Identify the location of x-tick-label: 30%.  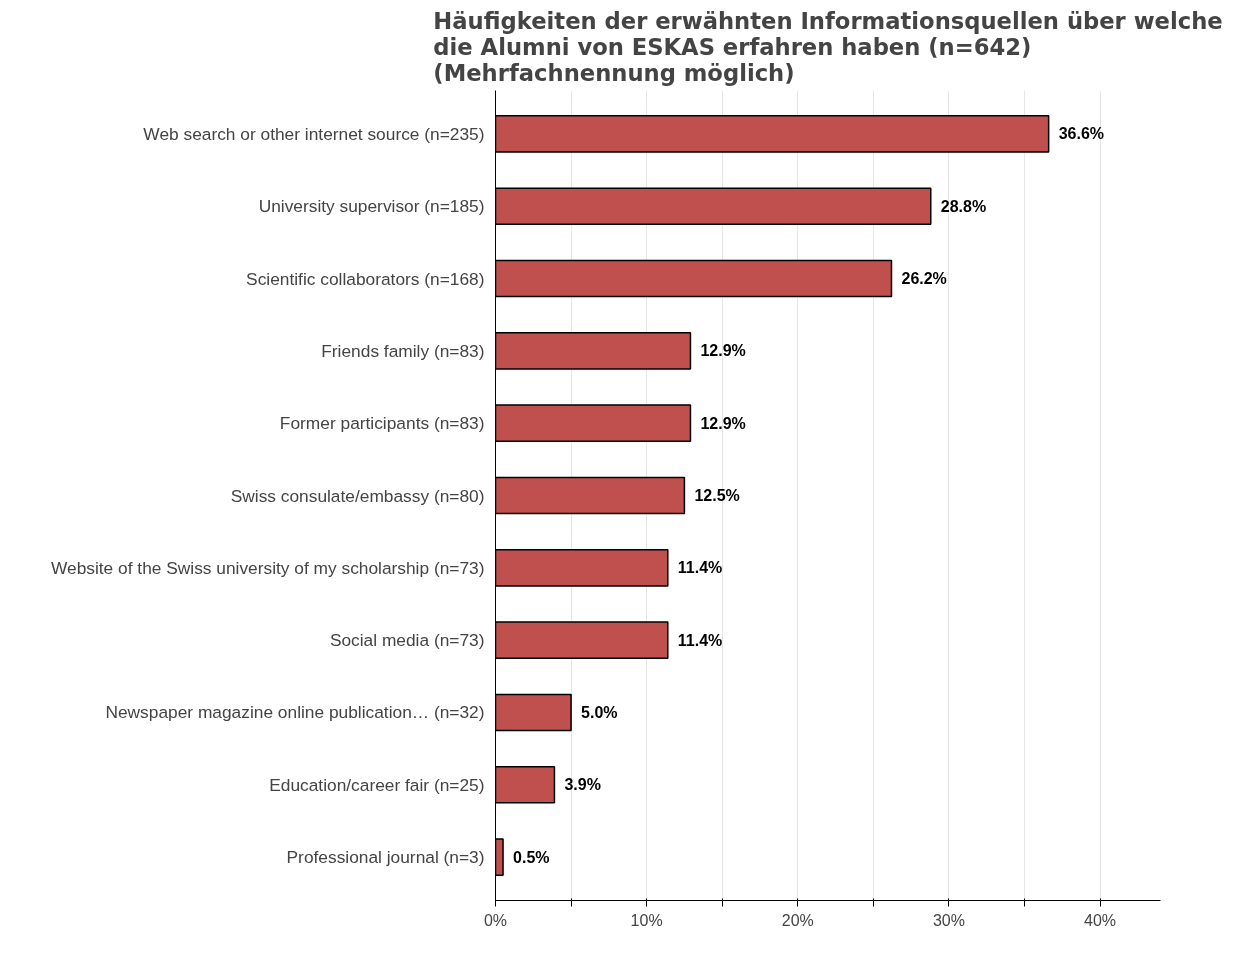
(948, 920).